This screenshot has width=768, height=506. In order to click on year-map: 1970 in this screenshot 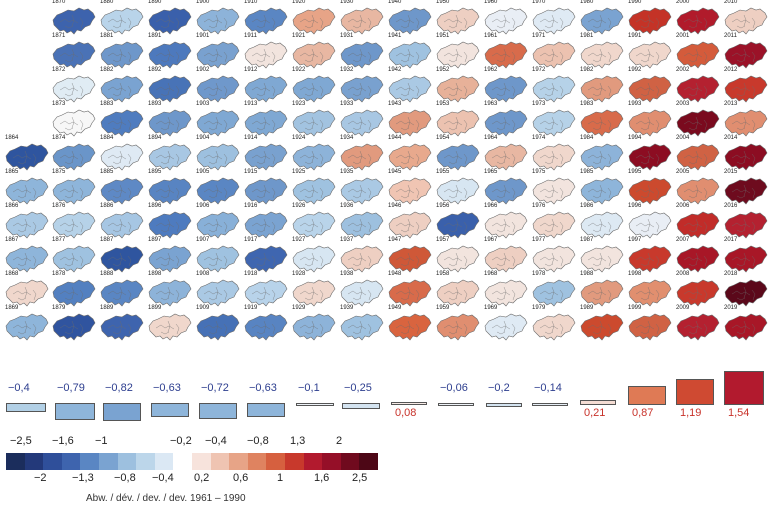, I will do `click(554, 18)`.